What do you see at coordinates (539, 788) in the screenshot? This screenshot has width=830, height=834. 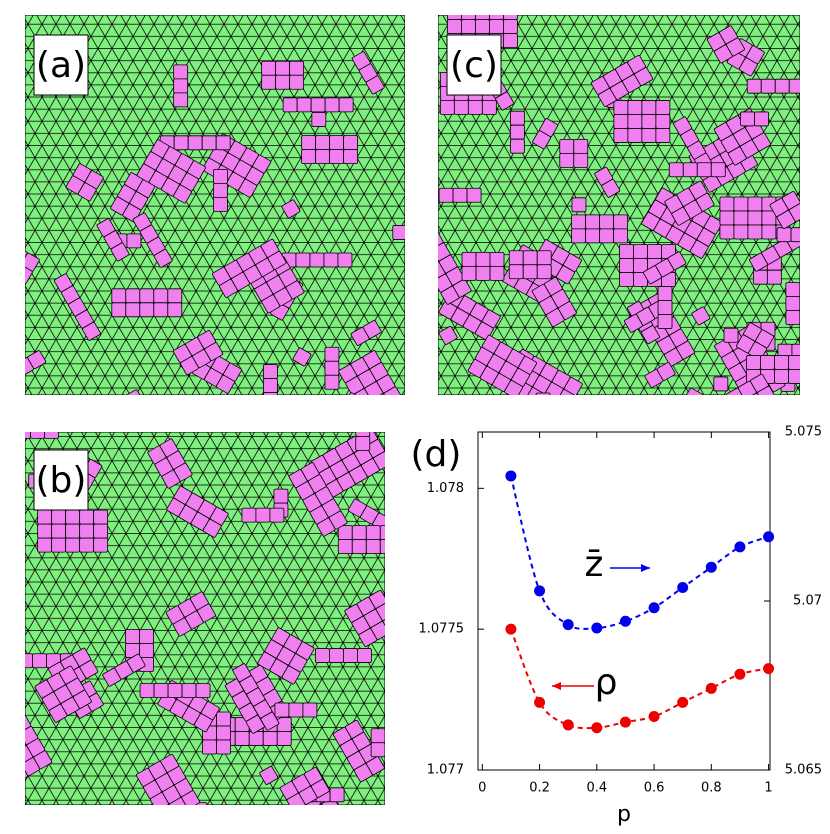 I see `x-tick-label: 0.2` at bounding box center [539, 788].